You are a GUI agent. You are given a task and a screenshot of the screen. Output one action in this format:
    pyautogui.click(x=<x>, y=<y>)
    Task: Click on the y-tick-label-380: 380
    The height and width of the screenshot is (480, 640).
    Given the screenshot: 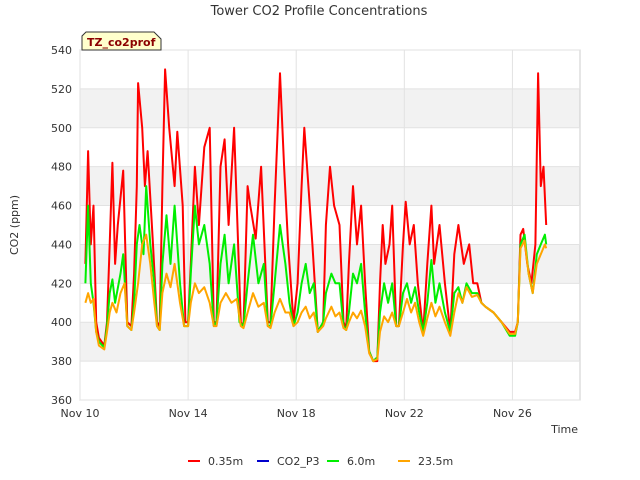 What is the action you would take?
    pyautogui.click(x=61, y=361)
    